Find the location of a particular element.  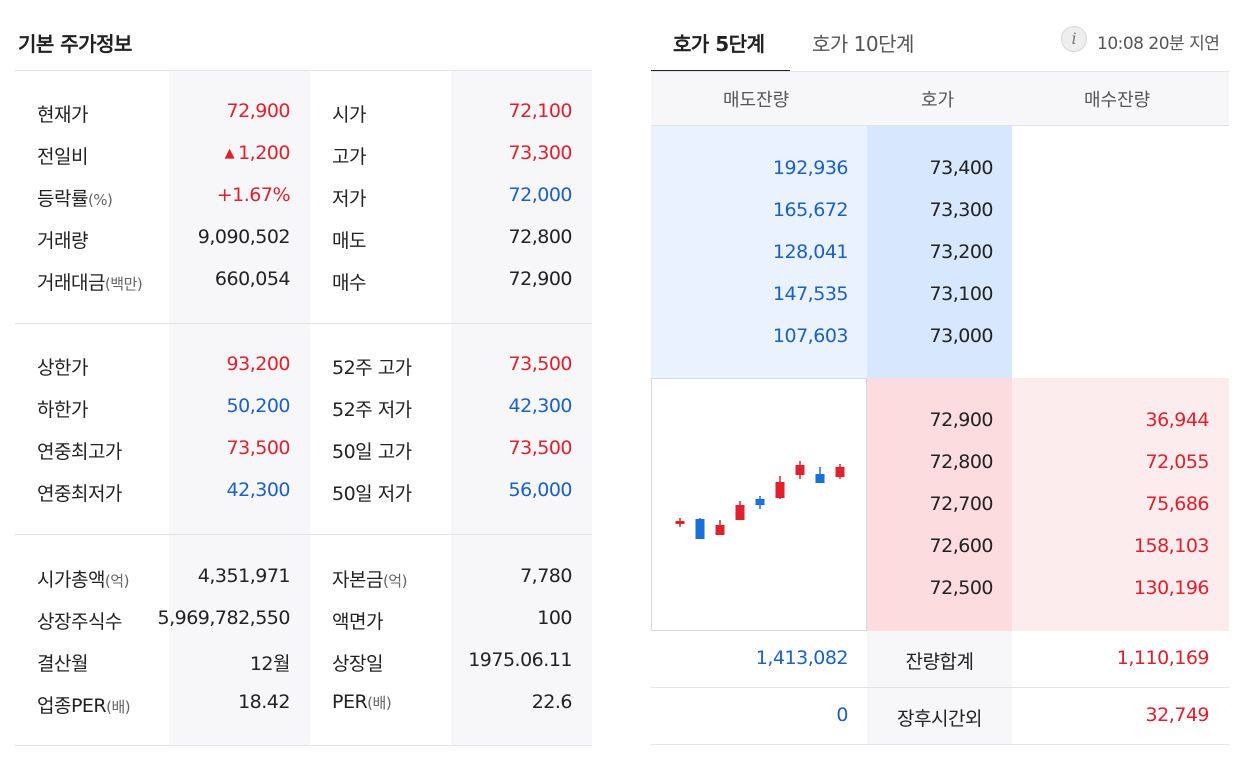

bid-row: 72,600 158,103 is located at coordinates (940, 546).